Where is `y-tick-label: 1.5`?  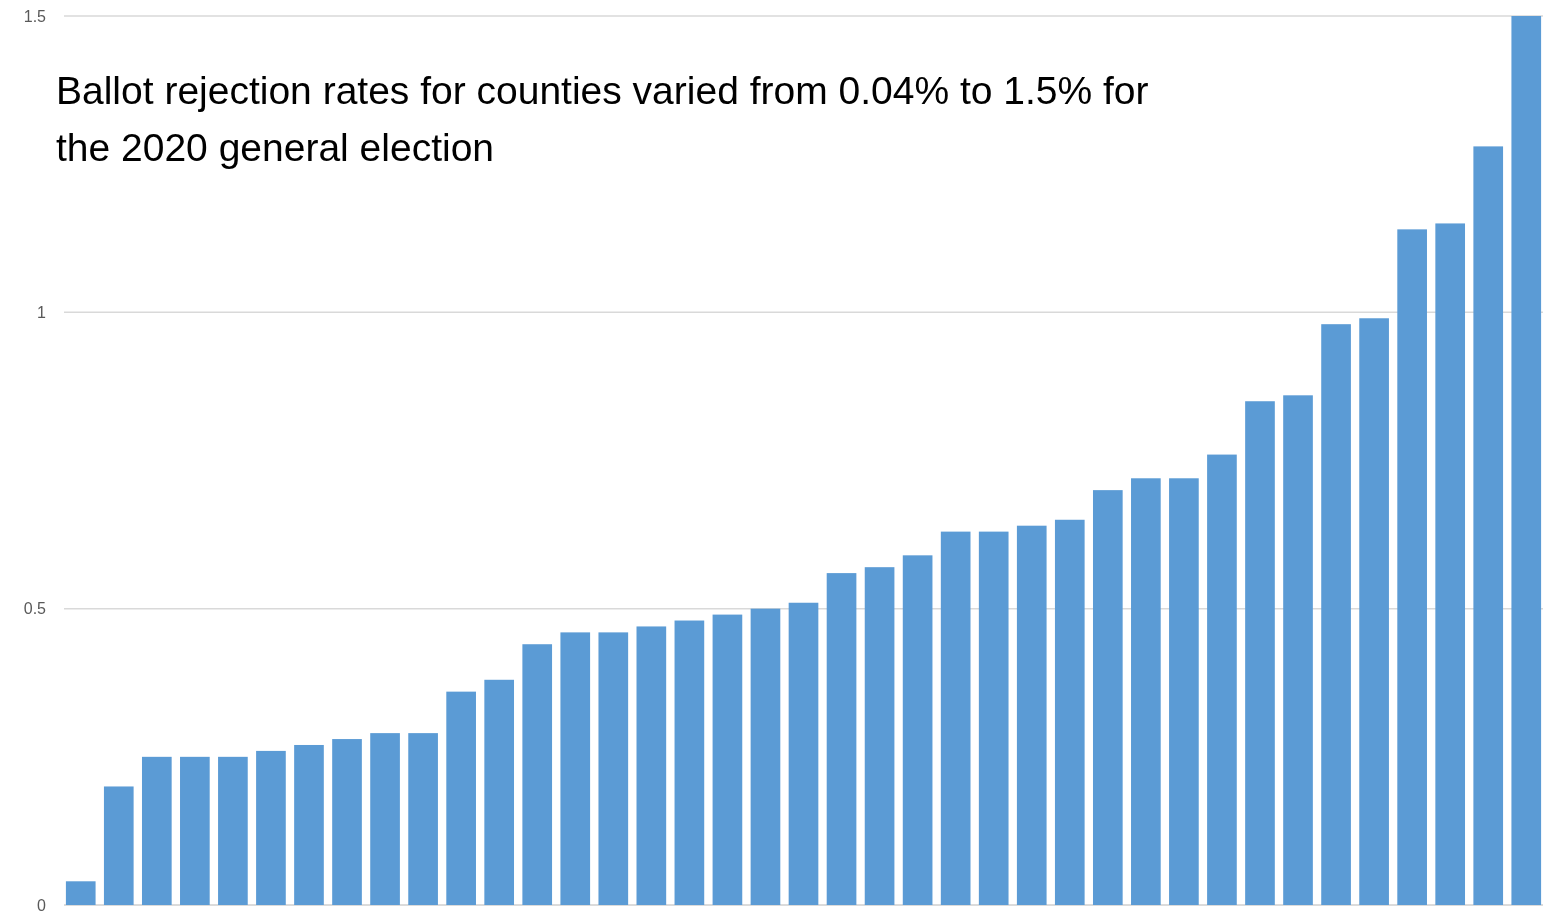
y-tick-label: 1.5 is located at coordinates (35, 16).